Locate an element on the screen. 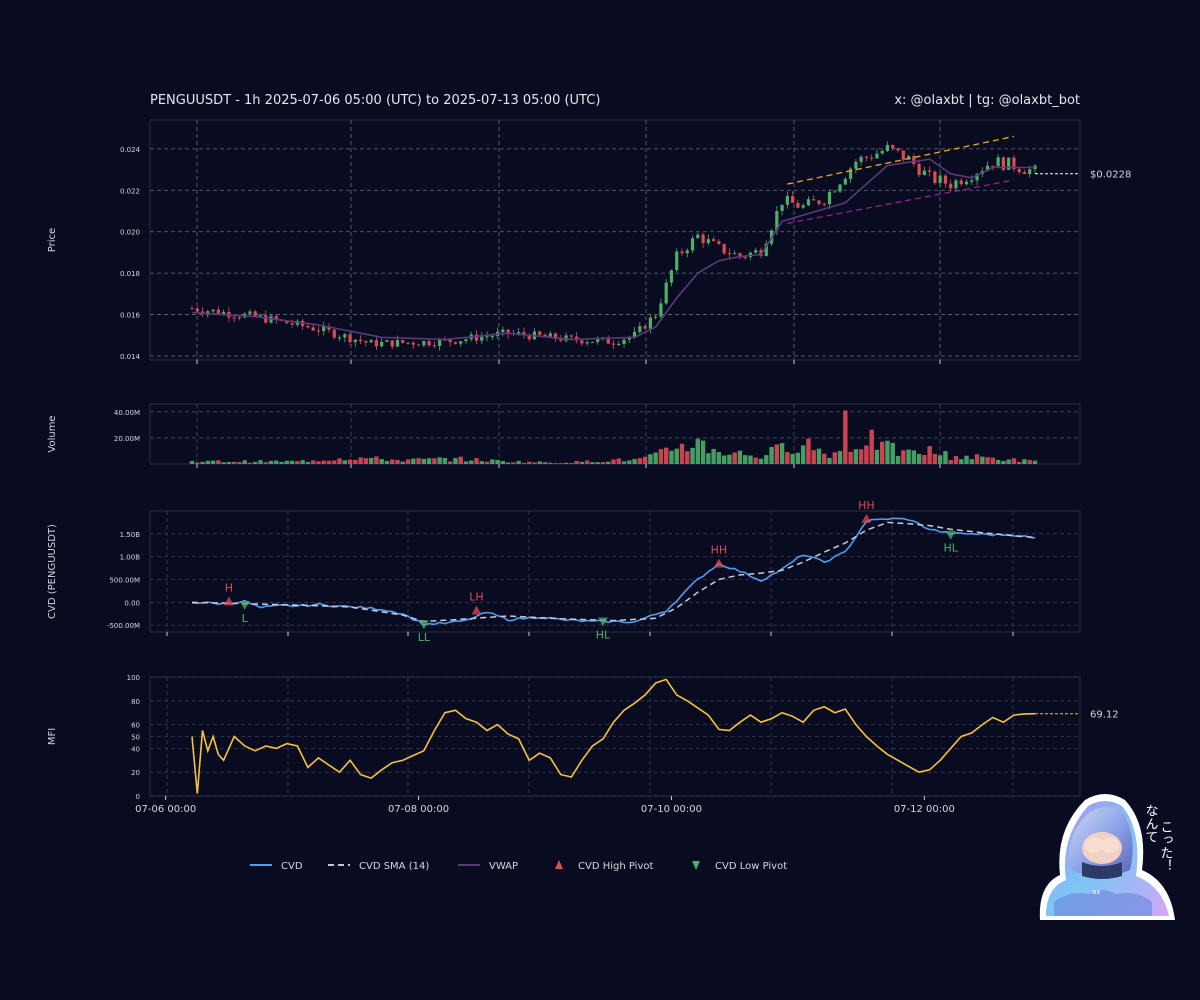  cvd-pivot-label: HL is located at coordinates (603, 634).